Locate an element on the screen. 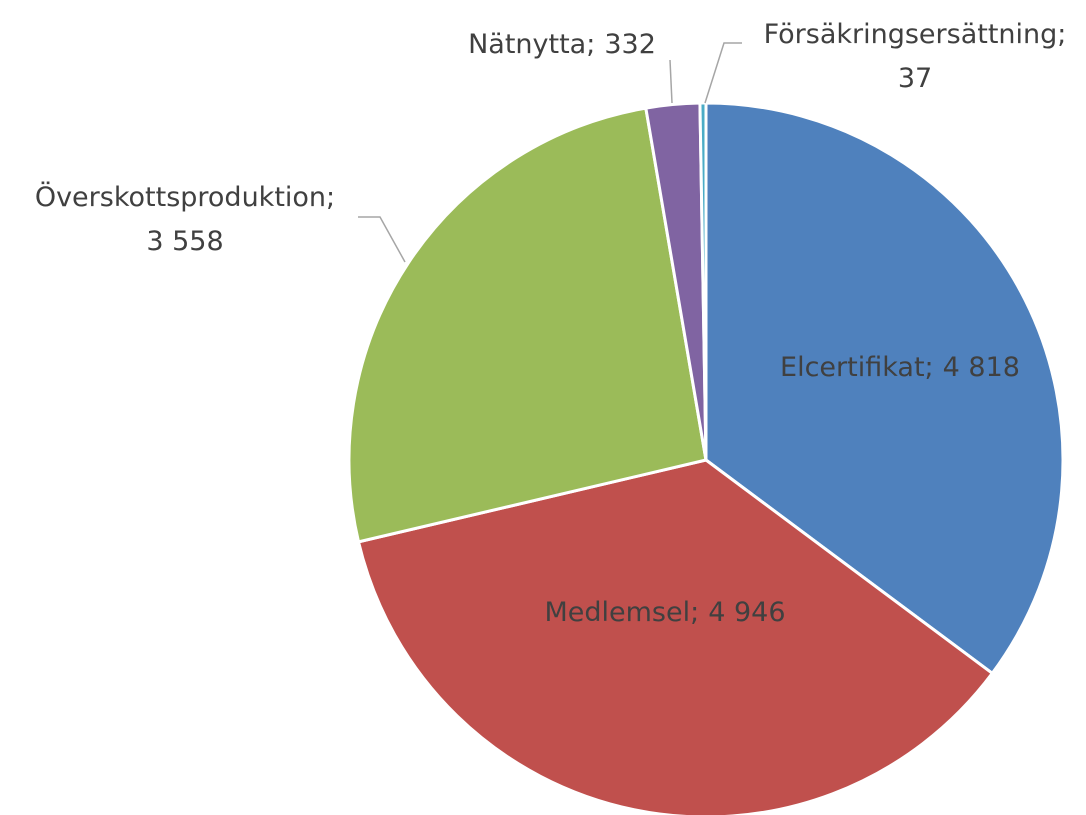 Image resolution: width=1086 pixels, height=815 pixels. data-label: Medlemsel; 4 946 is located at coordinates (664, 612).